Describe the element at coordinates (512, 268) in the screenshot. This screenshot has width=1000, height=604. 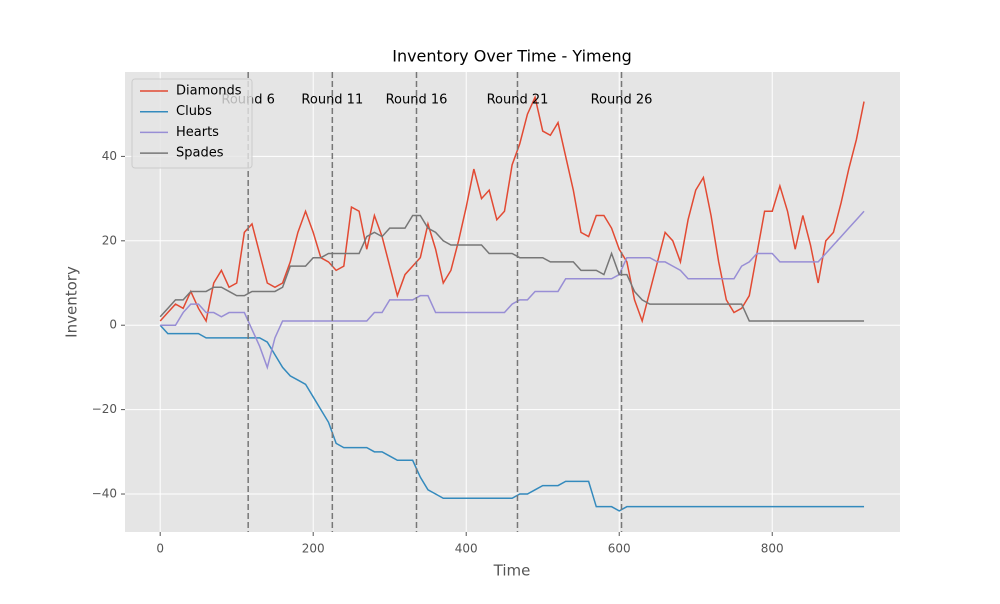
I see `series-line` at that location.